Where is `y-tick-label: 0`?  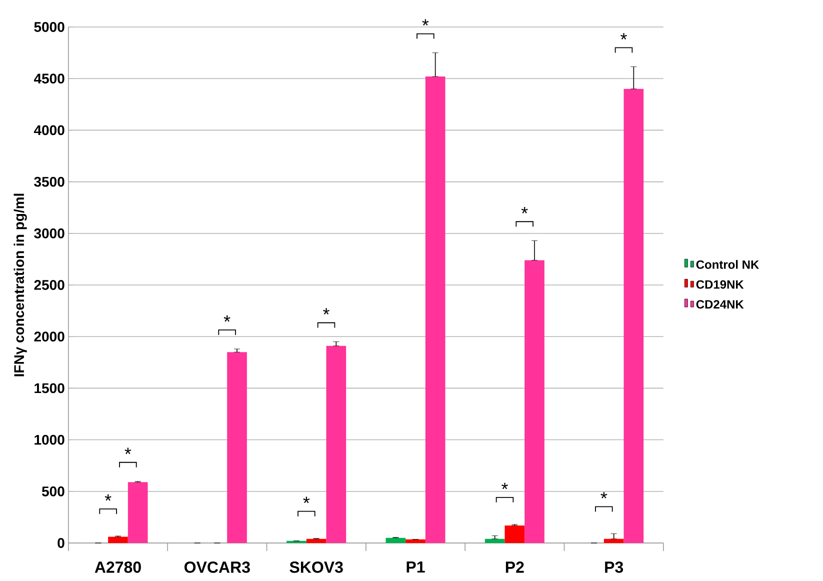 y-tick-label: 0 is located at coordinates (61, 543).